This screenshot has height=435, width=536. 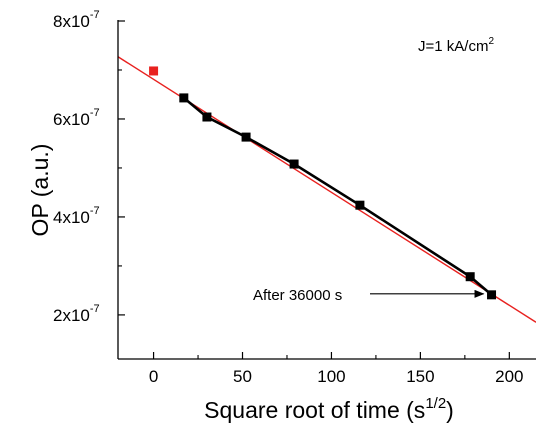 I want to click on x-axis-title-end: ), so click(x=450, y=410).